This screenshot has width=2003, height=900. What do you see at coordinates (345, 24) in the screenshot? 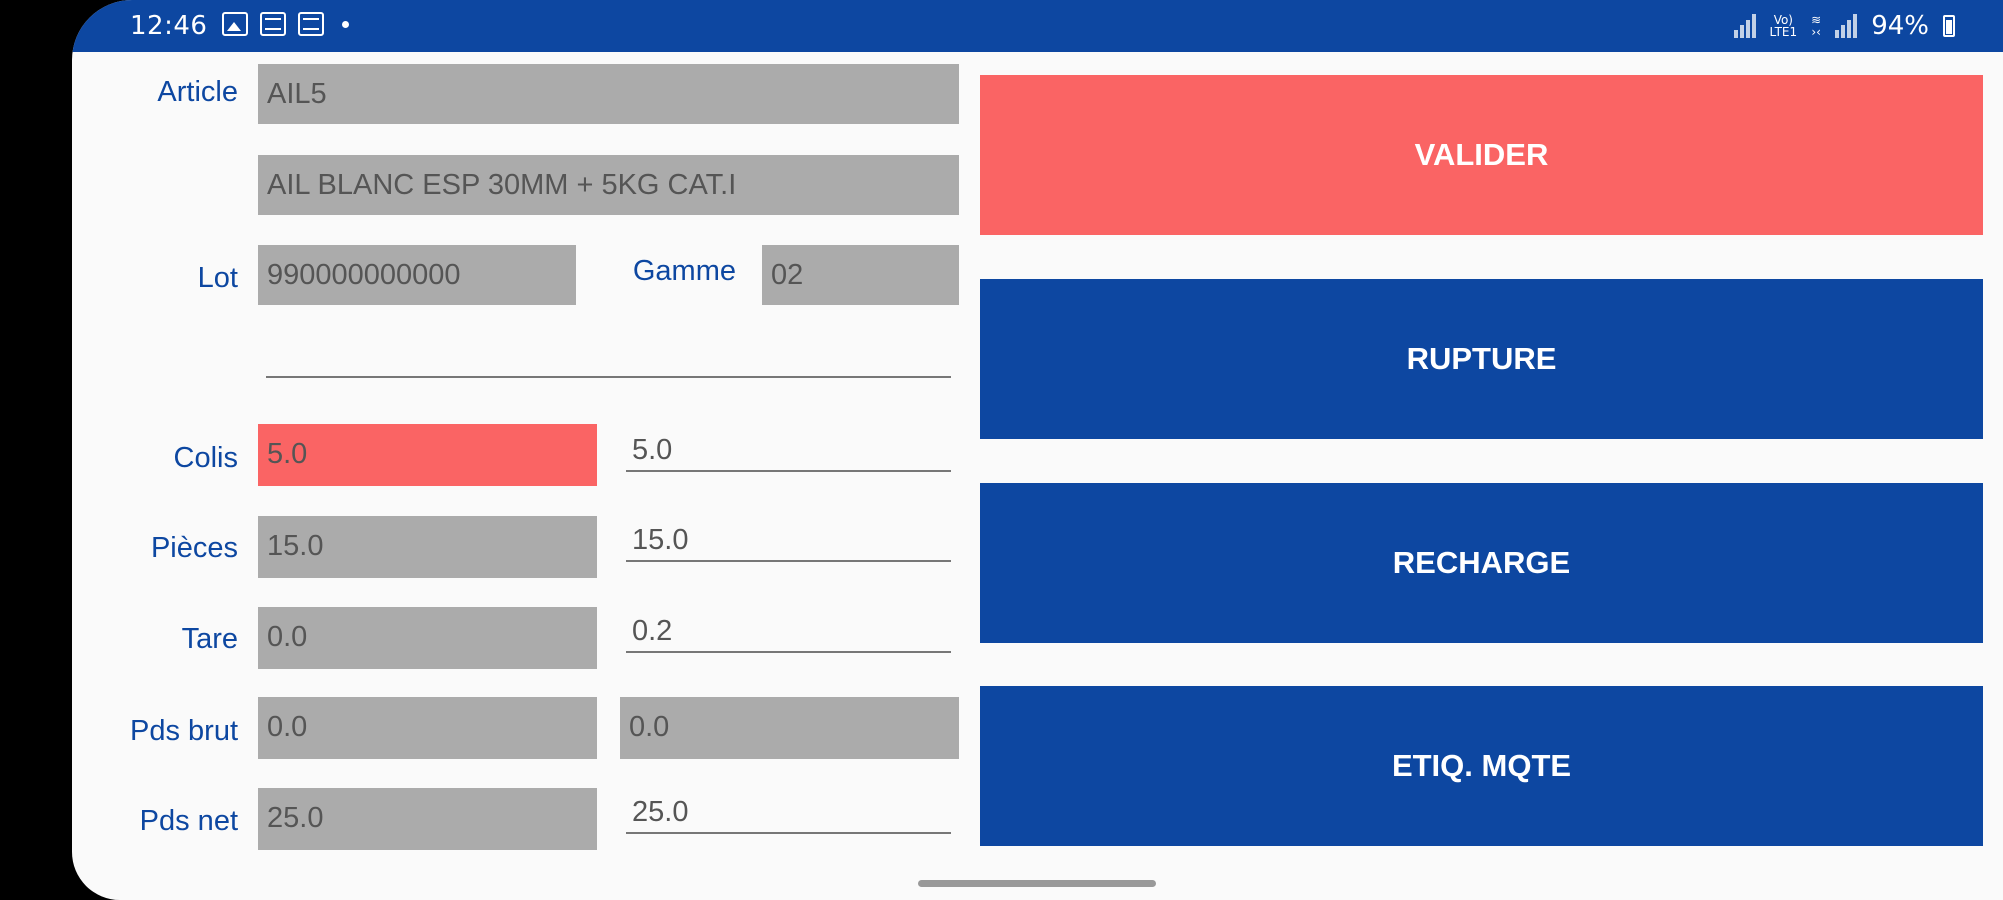
I see `more-notifications-dot-icon` at bounding box center [345, 24].